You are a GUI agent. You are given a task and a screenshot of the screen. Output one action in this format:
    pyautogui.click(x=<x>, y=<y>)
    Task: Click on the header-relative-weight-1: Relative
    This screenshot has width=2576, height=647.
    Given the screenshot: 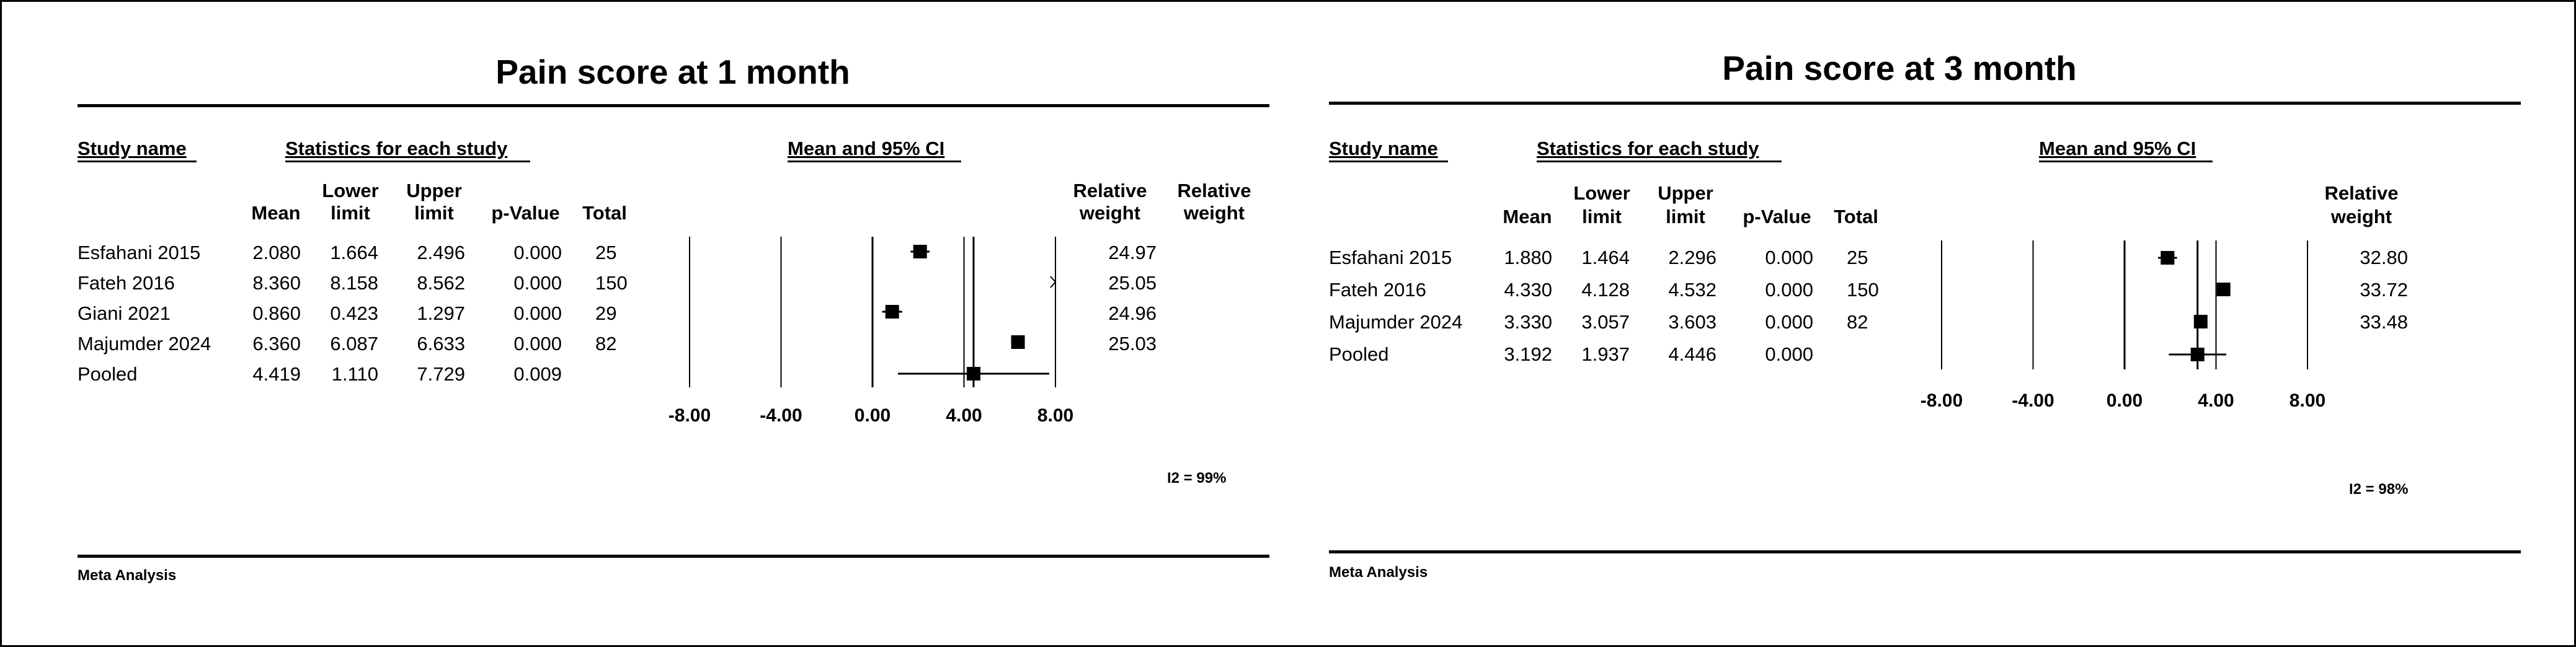 What is the action you would take?
    pyautogui.click(x=2361, y=193)
    